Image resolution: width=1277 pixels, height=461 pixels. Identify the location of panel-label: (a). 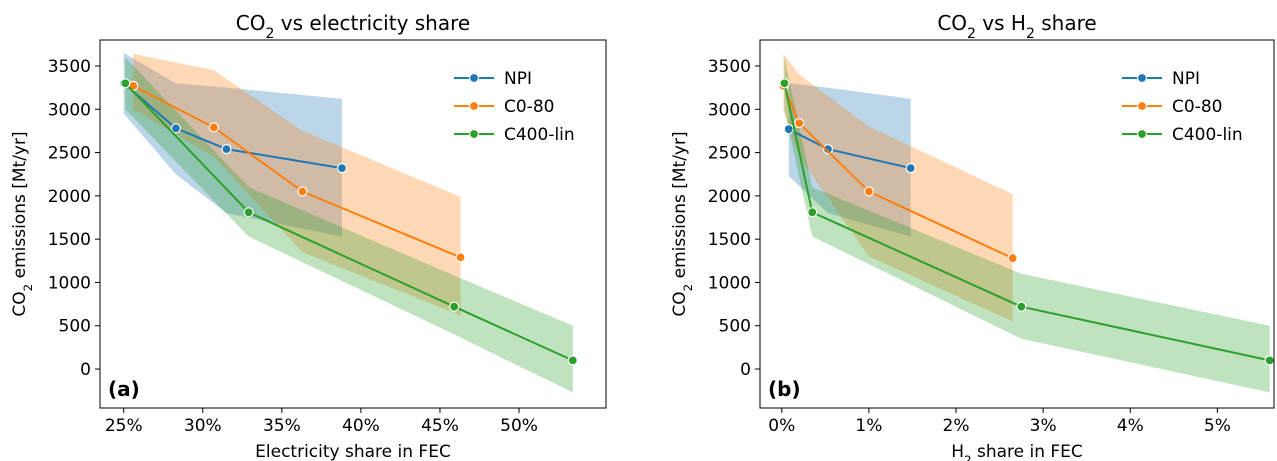
(124, 389).